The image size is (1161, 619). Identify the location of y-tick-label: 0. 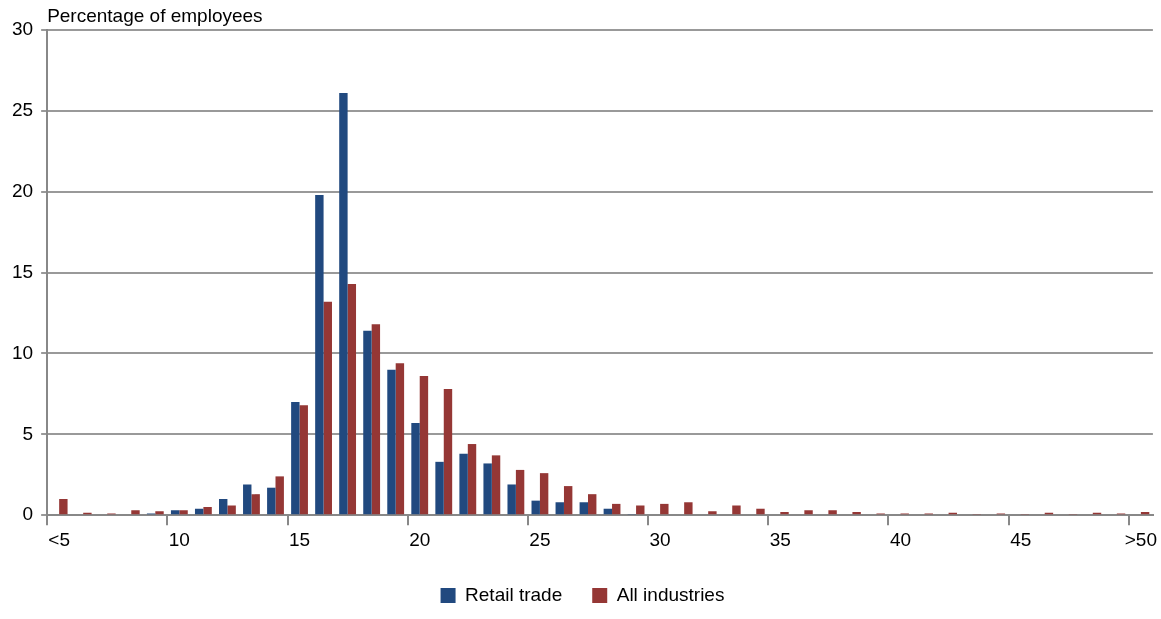
(28, 514).